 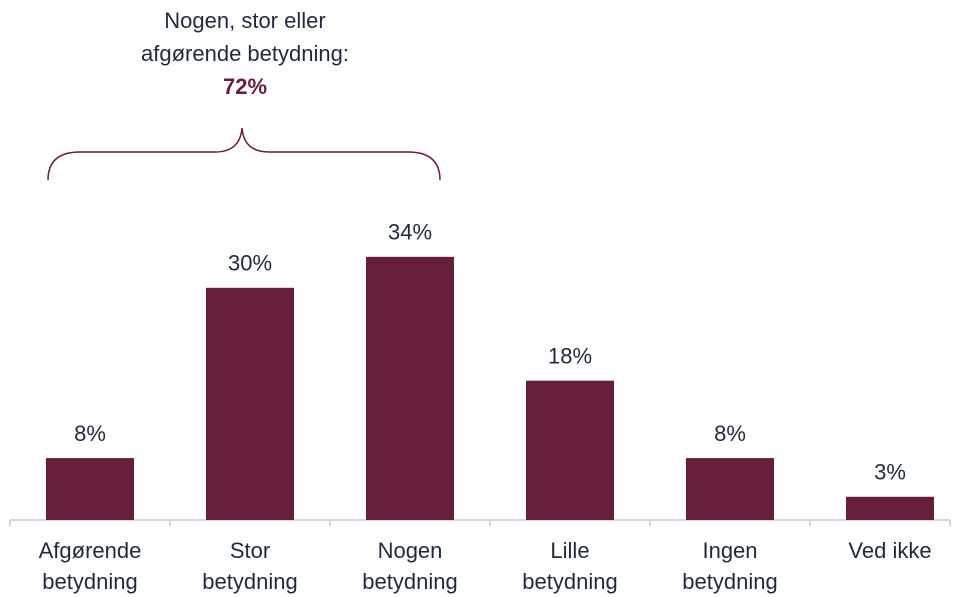 What do you see at coordinates (890, 472) in the screenshot?
I see `value-label: 3%` at bounding box center [890, 472].